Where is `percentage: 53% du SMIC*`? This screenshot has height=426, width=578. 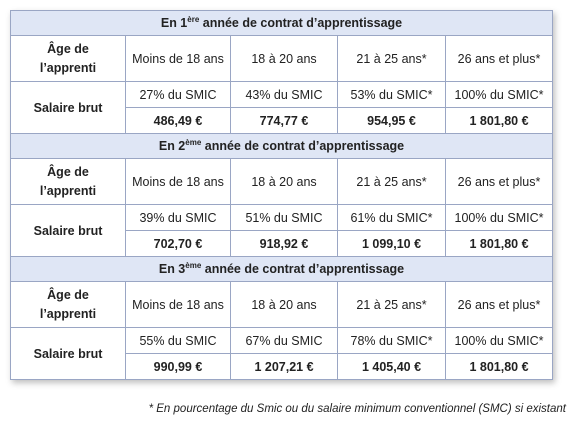 percentage: 53% du SMIC* is located at coordinates (391, 94).